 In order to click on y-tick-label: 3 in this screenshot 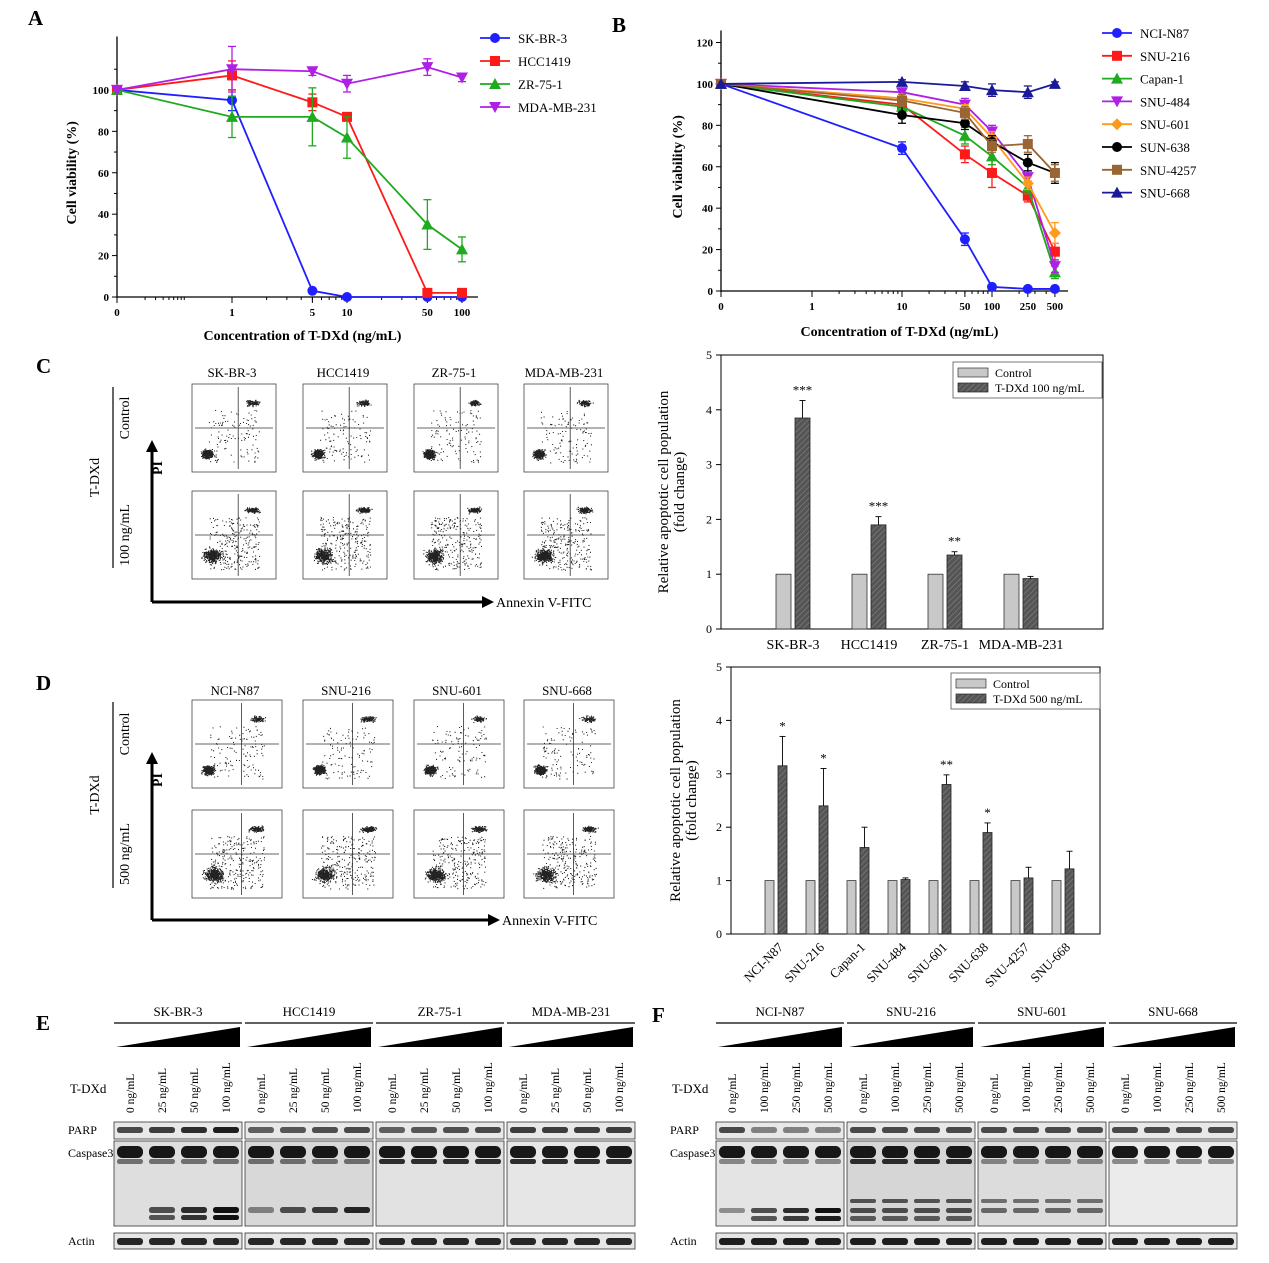, I will do `click(709, 465)`.